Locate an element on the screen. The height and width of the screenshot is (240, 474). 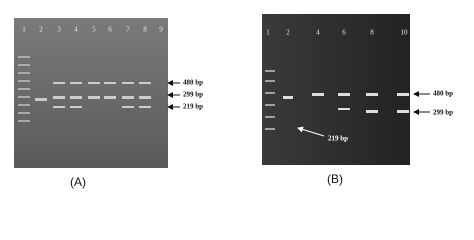
annotation: 219 bp is located at coordinates (338, 139).